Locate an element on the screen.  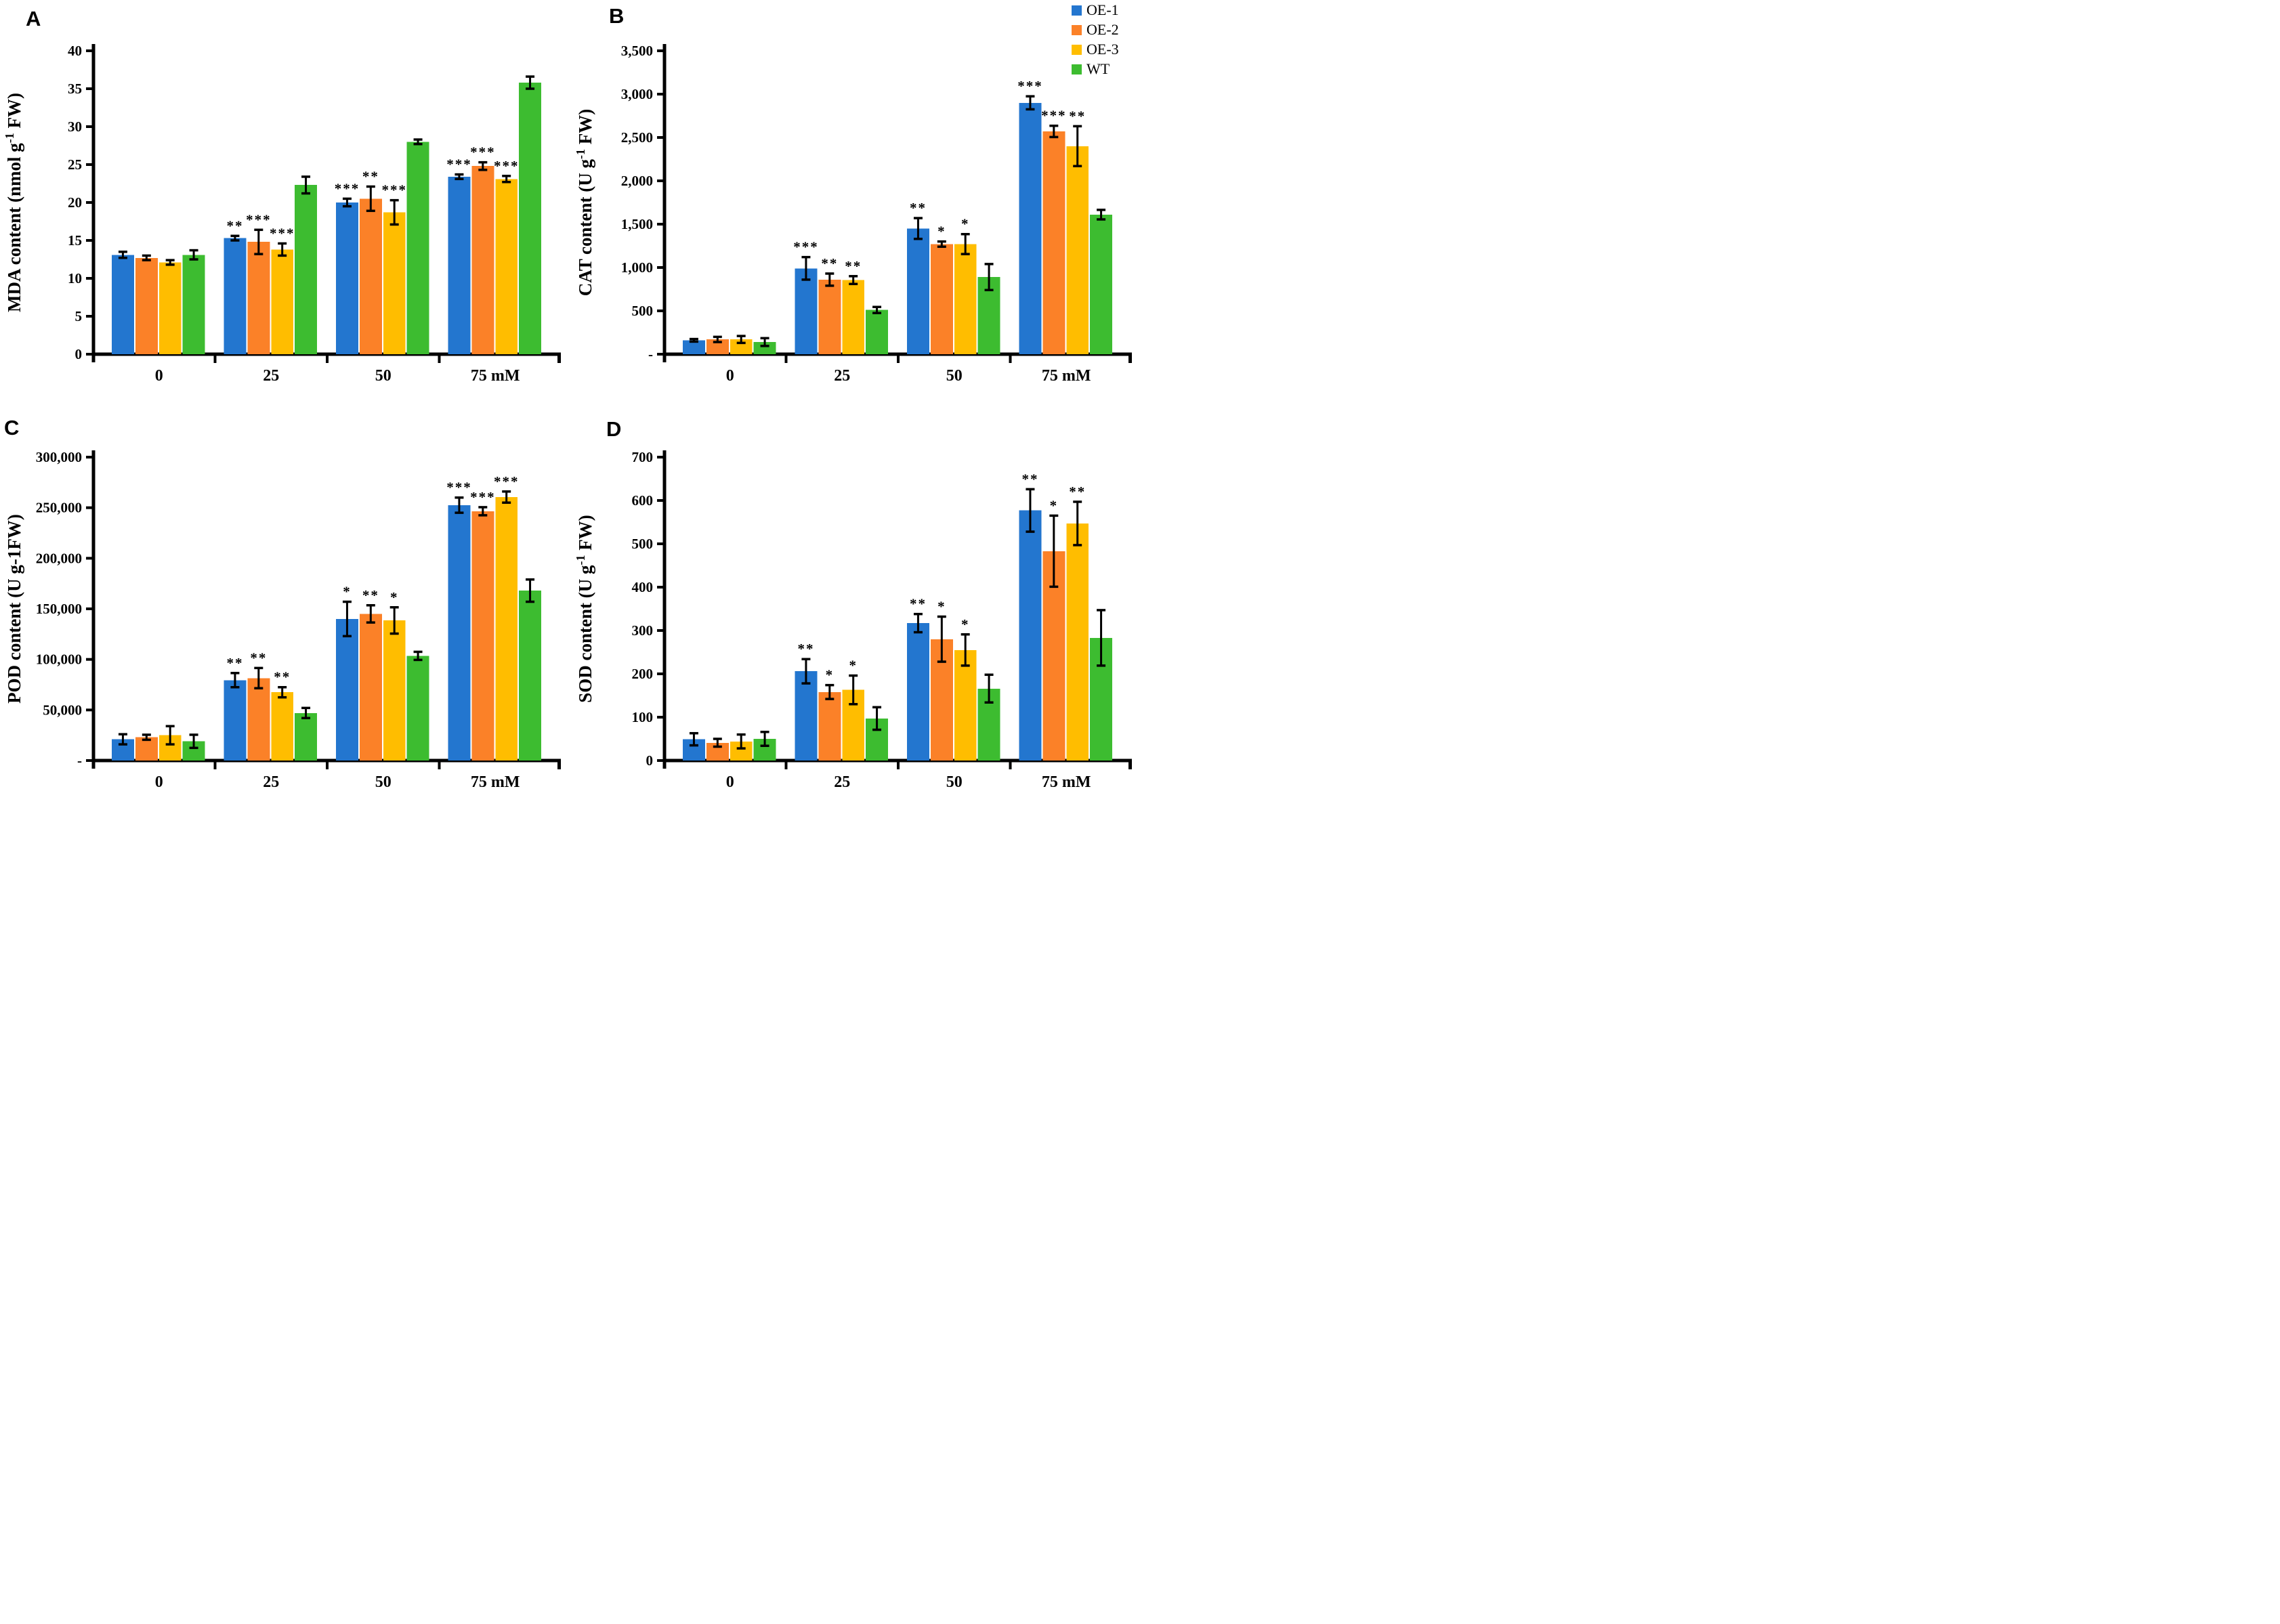
y-tick-label: 3,000 is located at coordinates (637, 94).